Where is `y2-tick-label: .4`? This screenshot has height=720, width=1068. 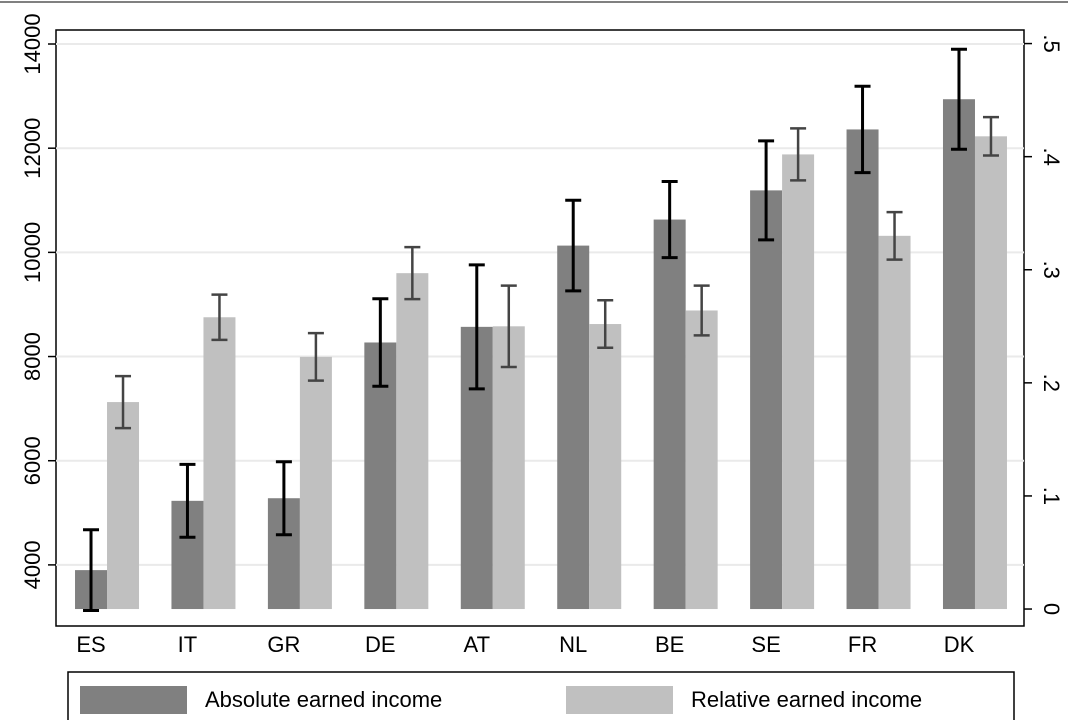 y2-tick-label: .4 is located at coordinates (1051, 156).